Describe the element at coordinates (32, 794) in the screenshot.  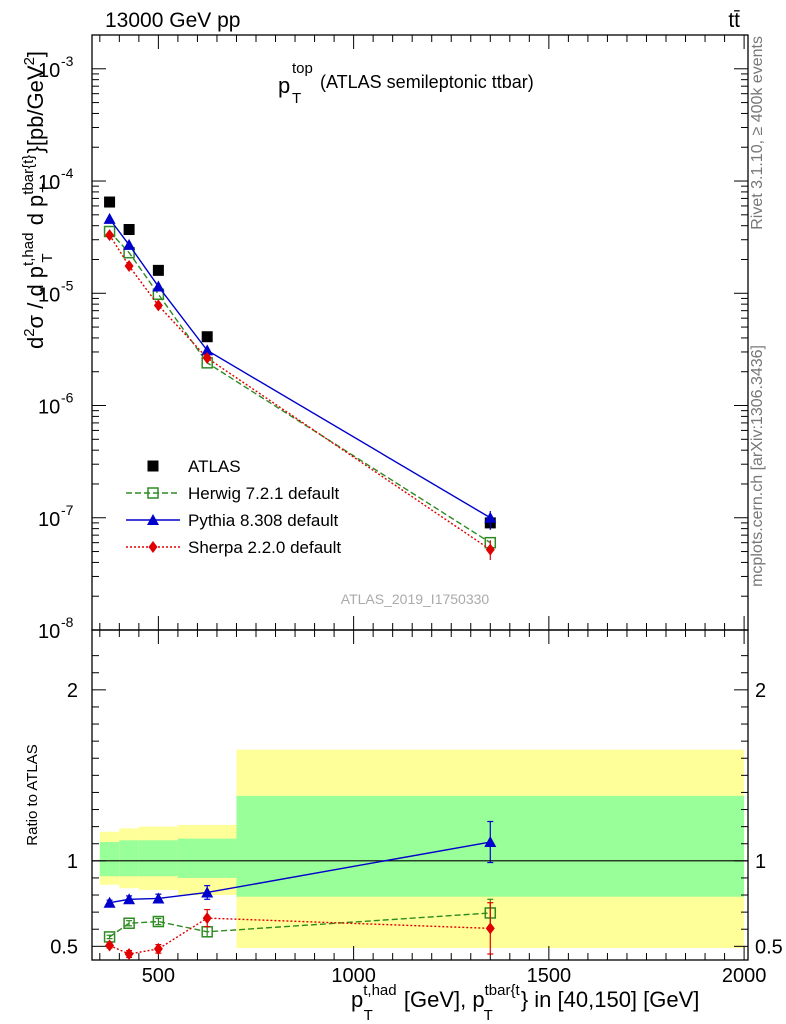
I see `ratio-ylabel: Ratio to ATLAS` at that location.